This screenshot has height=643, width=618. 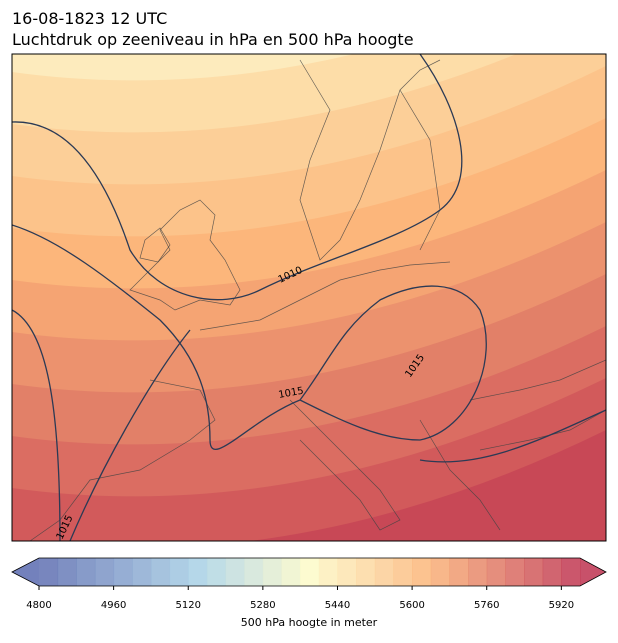 What do you see at coordinates (113, 605) in the screenshot?
I see `colorbar-tick-label: 4960` at bounding box center [113, 605].